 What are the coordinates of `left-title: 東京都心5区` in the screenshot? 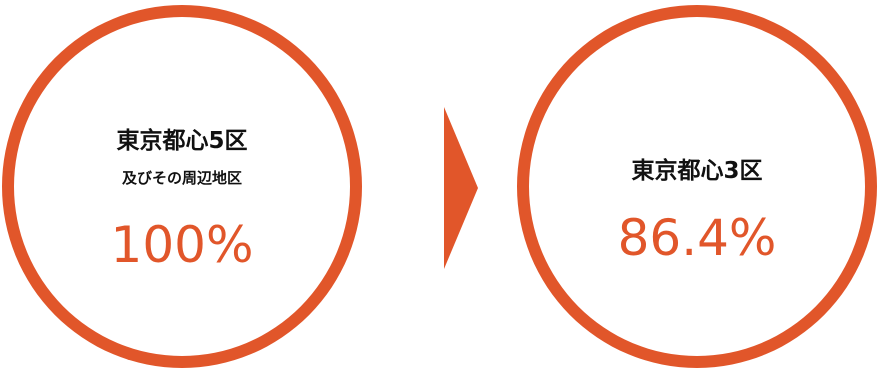 It's located at (182, 141).